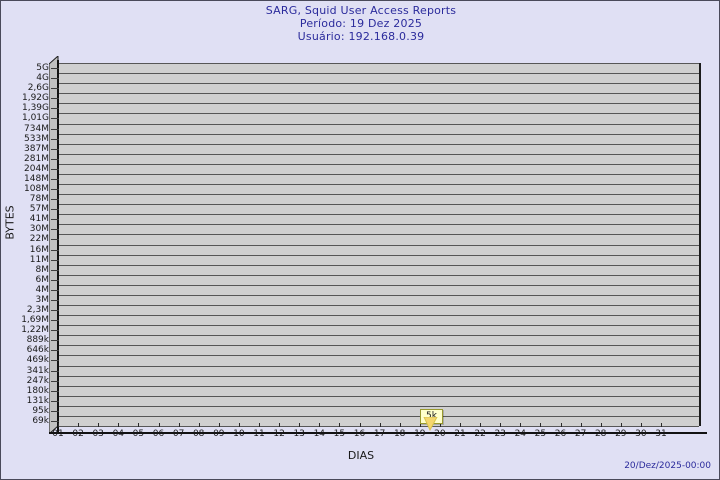  Describe the element at coordinates (379, 434) in the screenshot. I see `x-tick-label: 17` at that location.